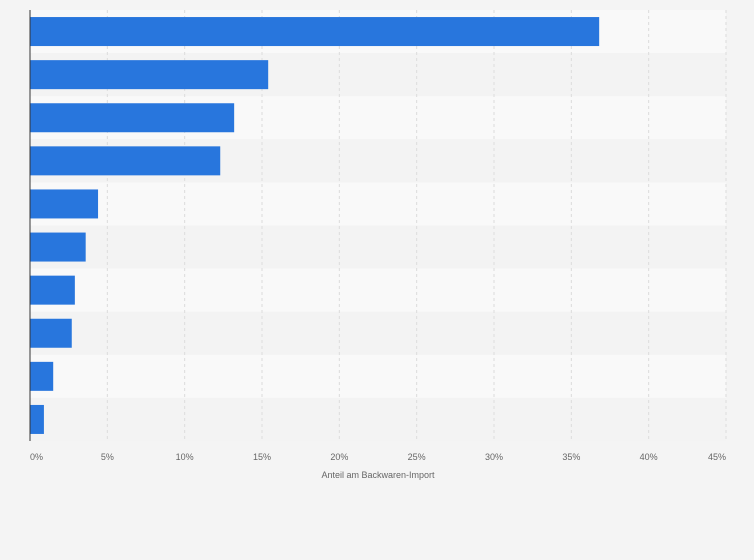 Image resolution: width=754 pixels, height=560 pixels. I want to click on x-tick-label: 25%, so click(417, 457).